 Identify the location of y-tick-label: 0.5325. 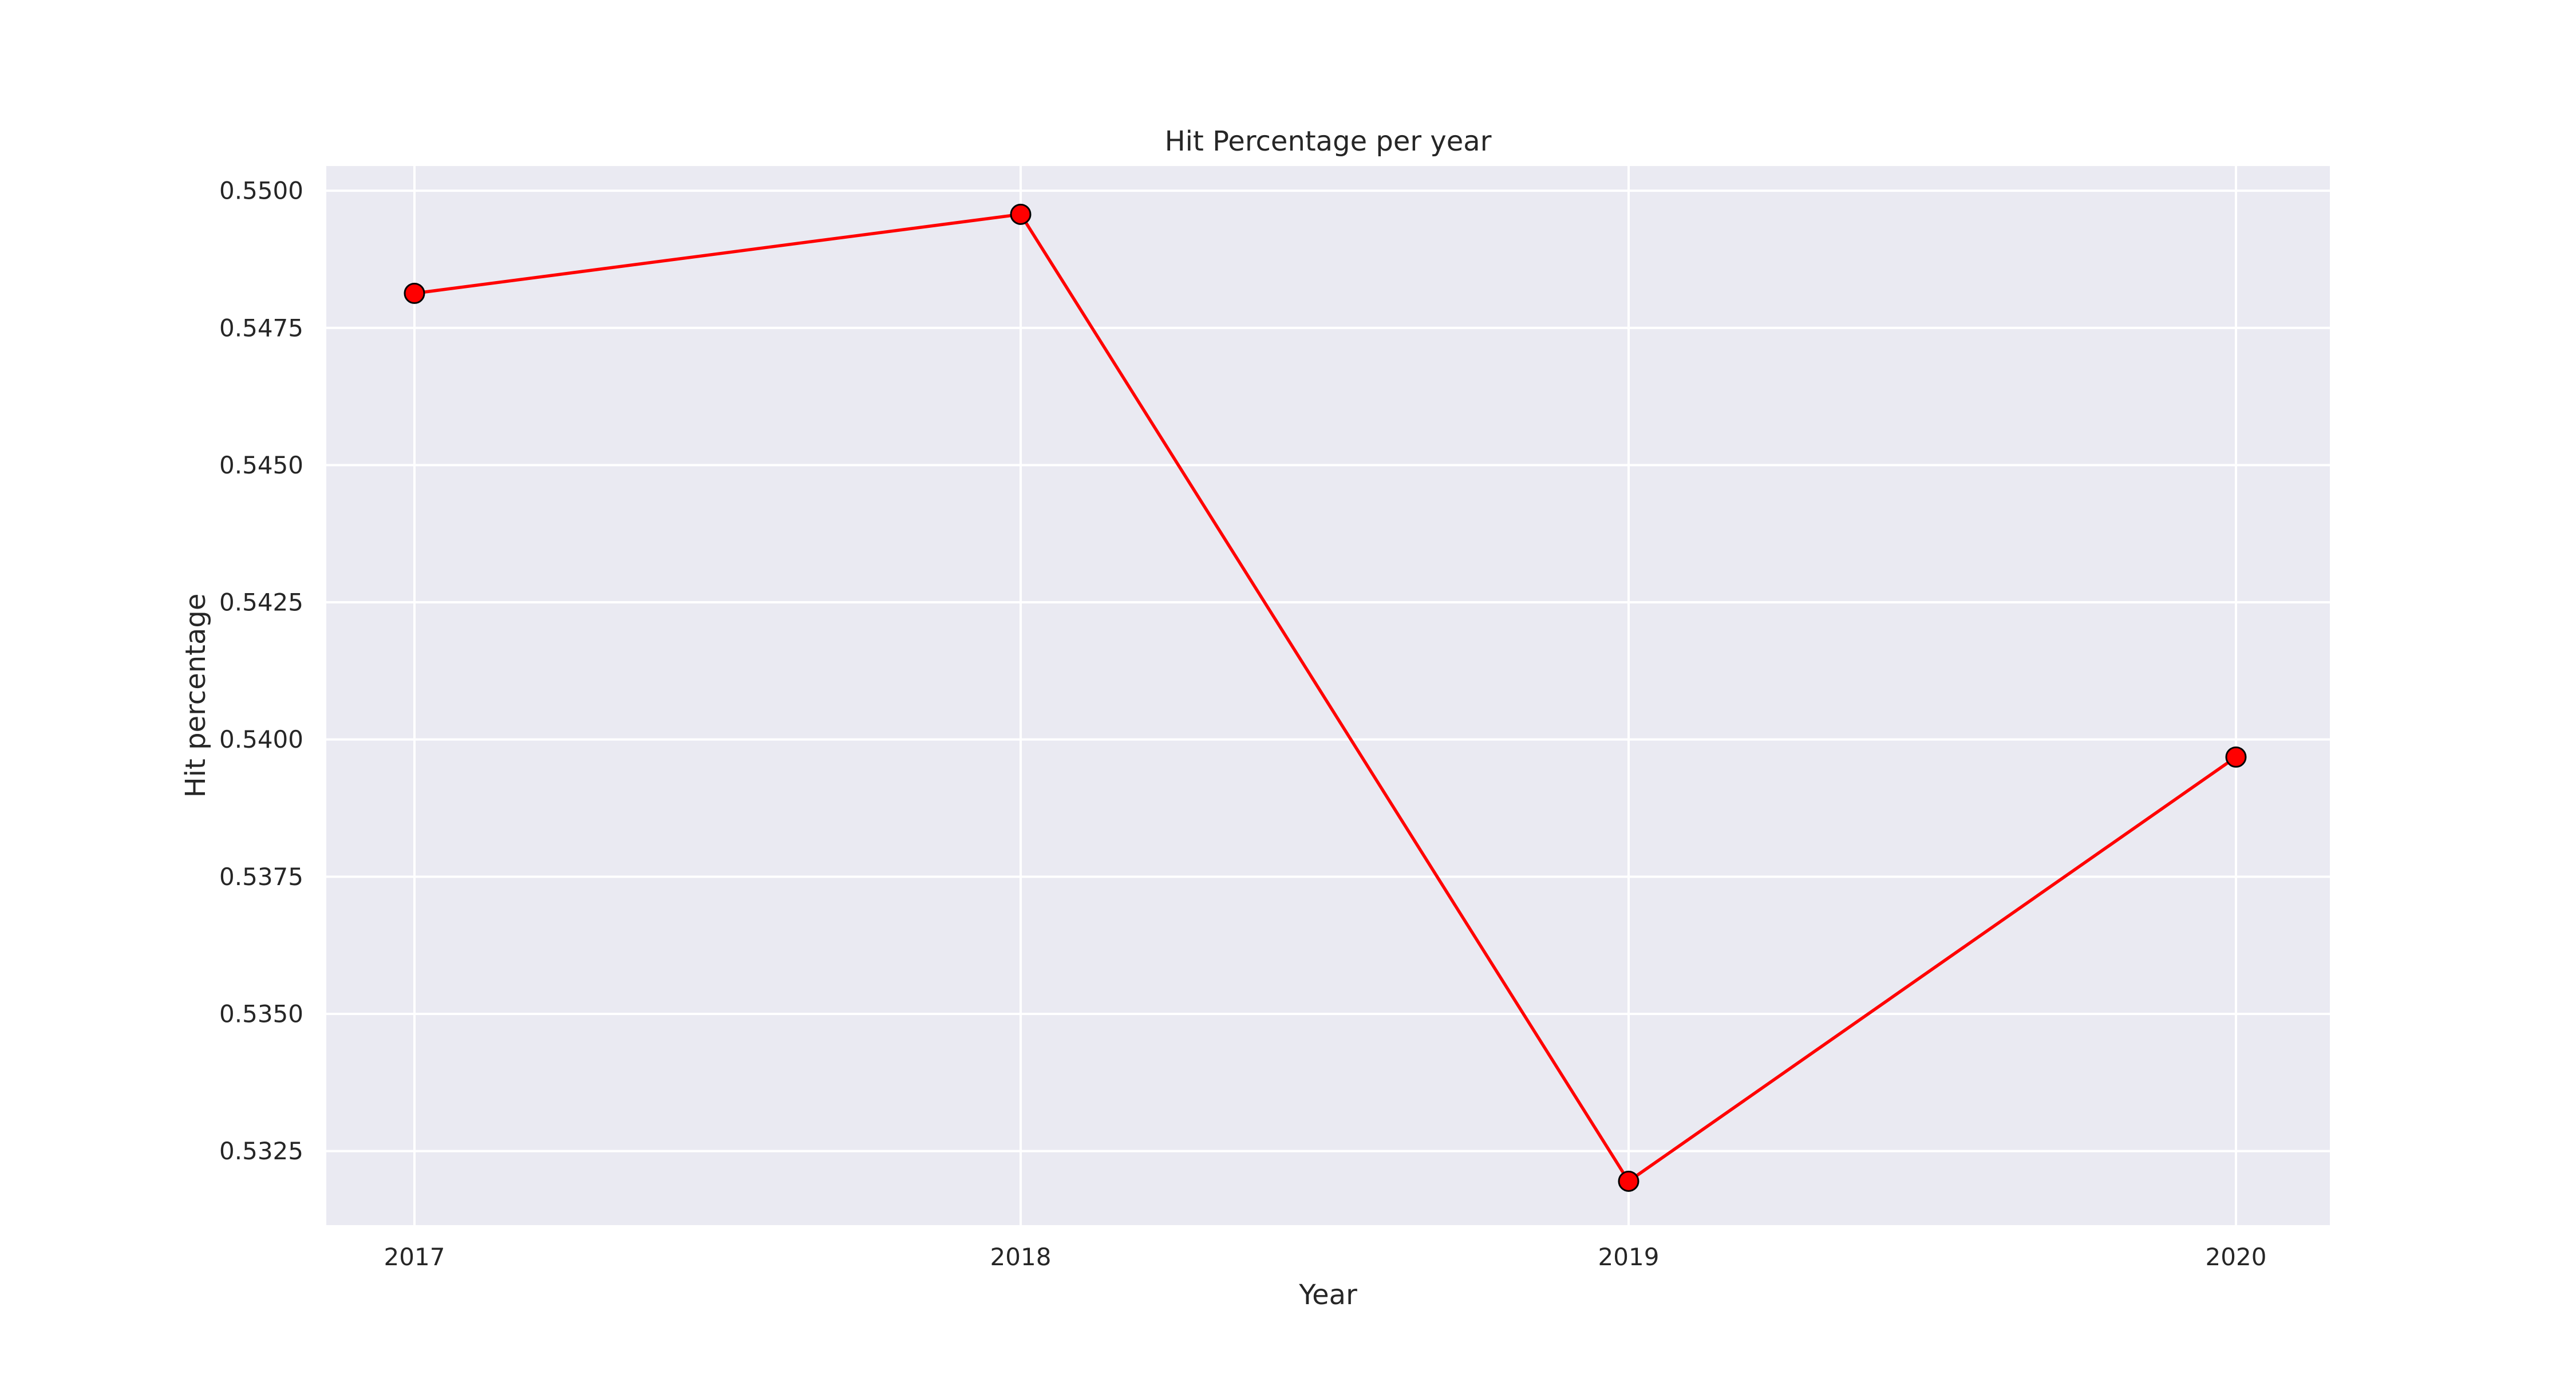
(261, 1151).